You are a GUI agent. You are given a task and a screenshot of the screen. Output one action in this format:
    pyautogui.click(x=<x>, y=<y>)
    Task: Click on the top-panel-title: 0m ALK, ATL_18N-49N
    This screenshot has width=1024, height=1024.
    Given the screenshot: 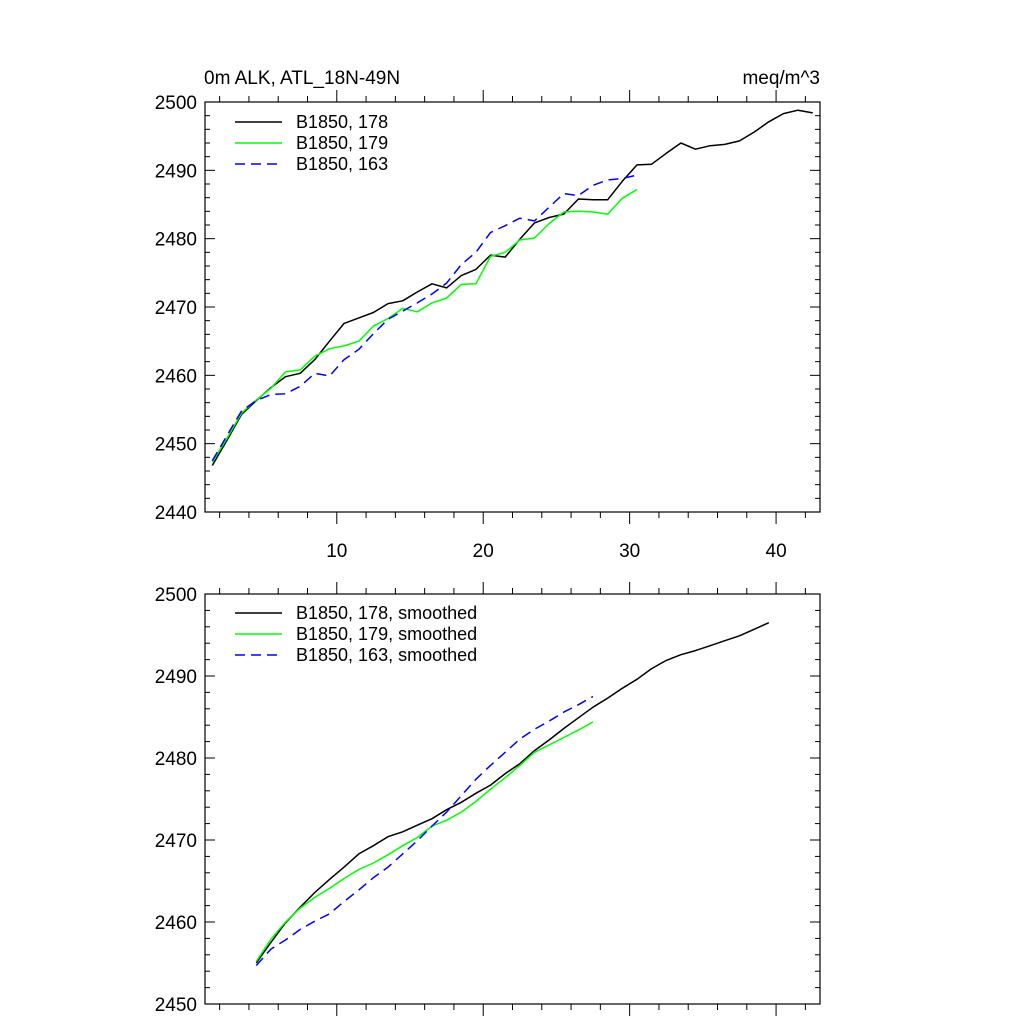 What is the action you would take?
    pyautogui.click(x=302, y=78)
    